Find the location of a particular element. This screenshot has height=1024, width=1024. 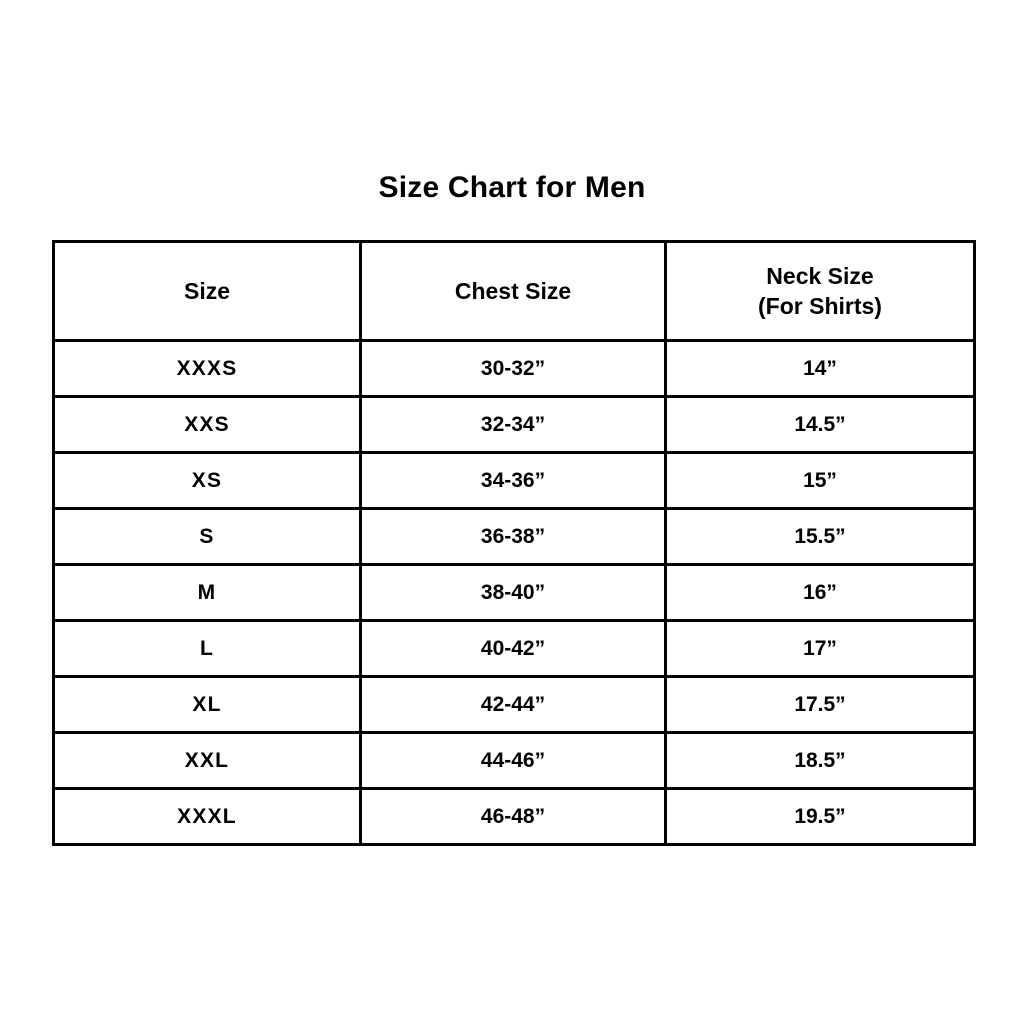

cell-size: XL is located at coordinates (207, 704).